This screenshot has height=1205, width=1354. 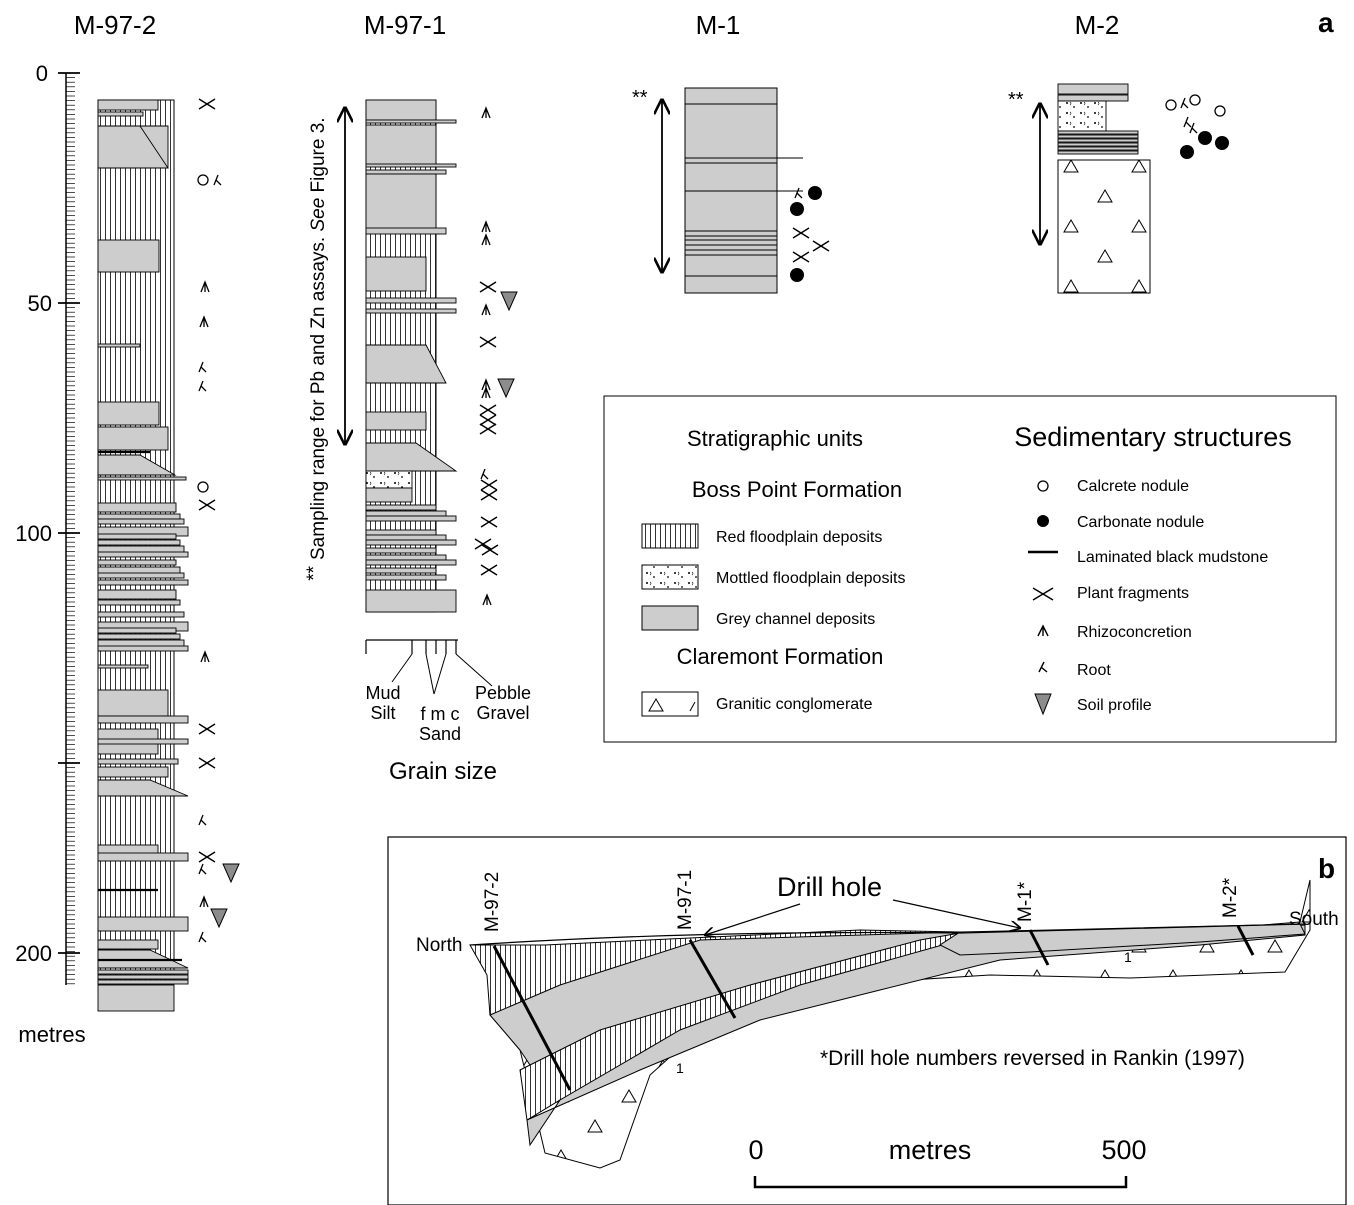 I want to click on legend-grey: Grey channel deposits, so click(x=795, y=619).